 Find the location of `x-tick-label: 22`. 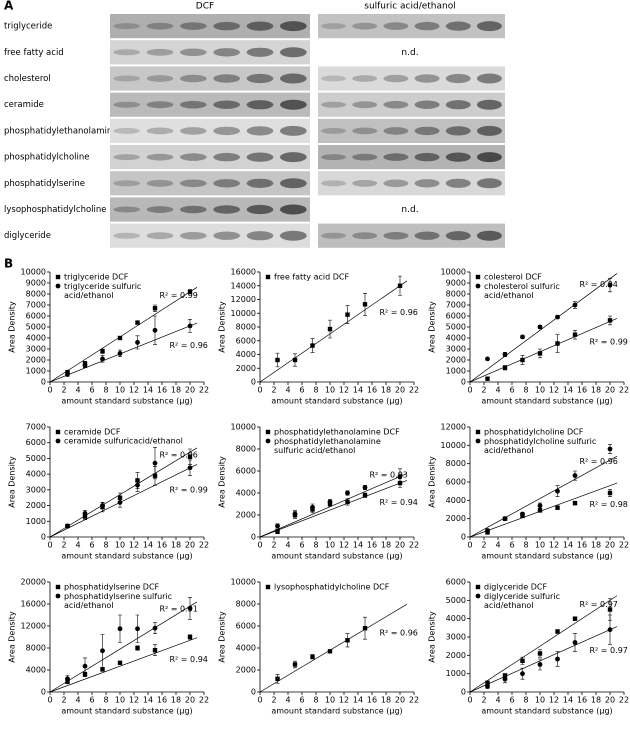

x-tick-label: 22 is located at coordinates (624, 545).